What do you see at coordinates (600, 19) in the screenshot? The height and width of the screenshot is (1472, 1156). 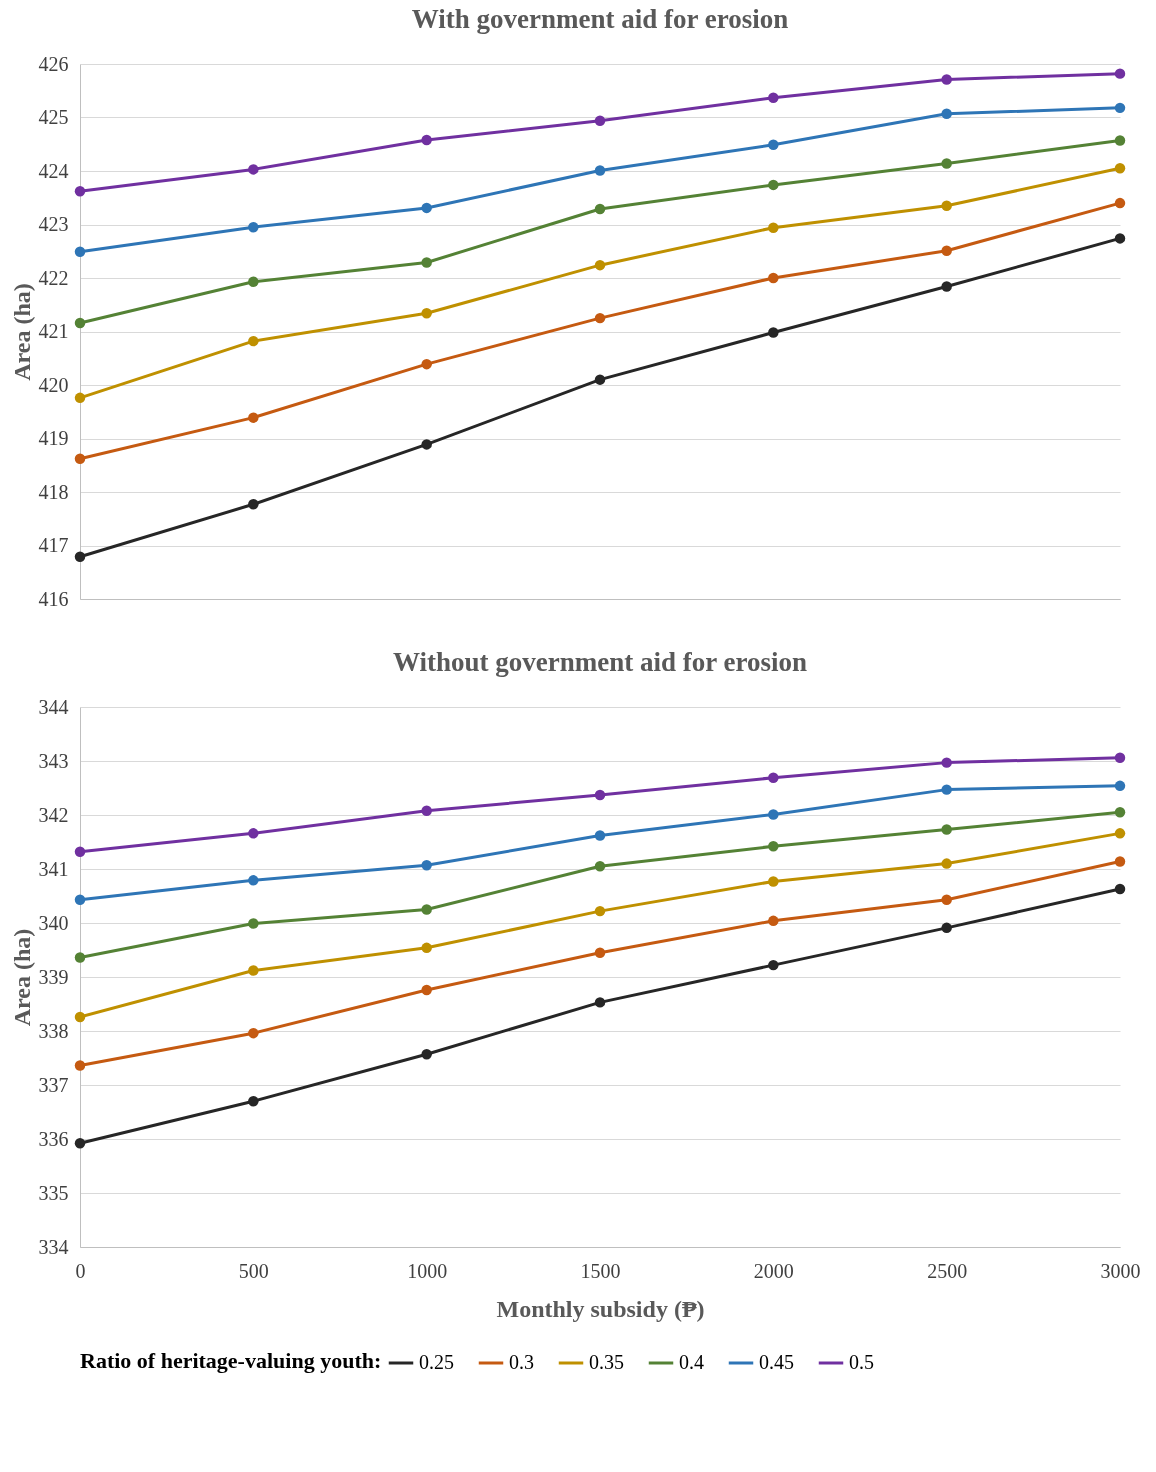 I see `chart-title: With government aid for erosion` at bounding box center [600, 19].